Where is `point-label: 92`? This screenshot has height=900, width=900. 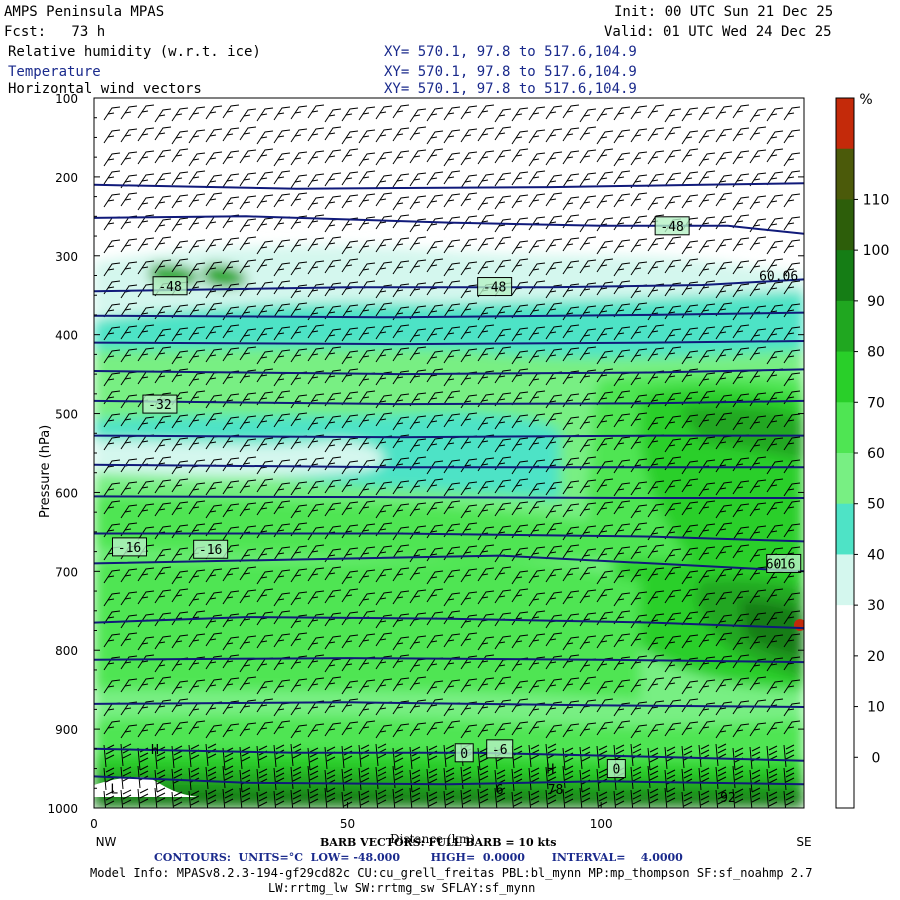 point-label: 92 is located at coordinates (728, 798).